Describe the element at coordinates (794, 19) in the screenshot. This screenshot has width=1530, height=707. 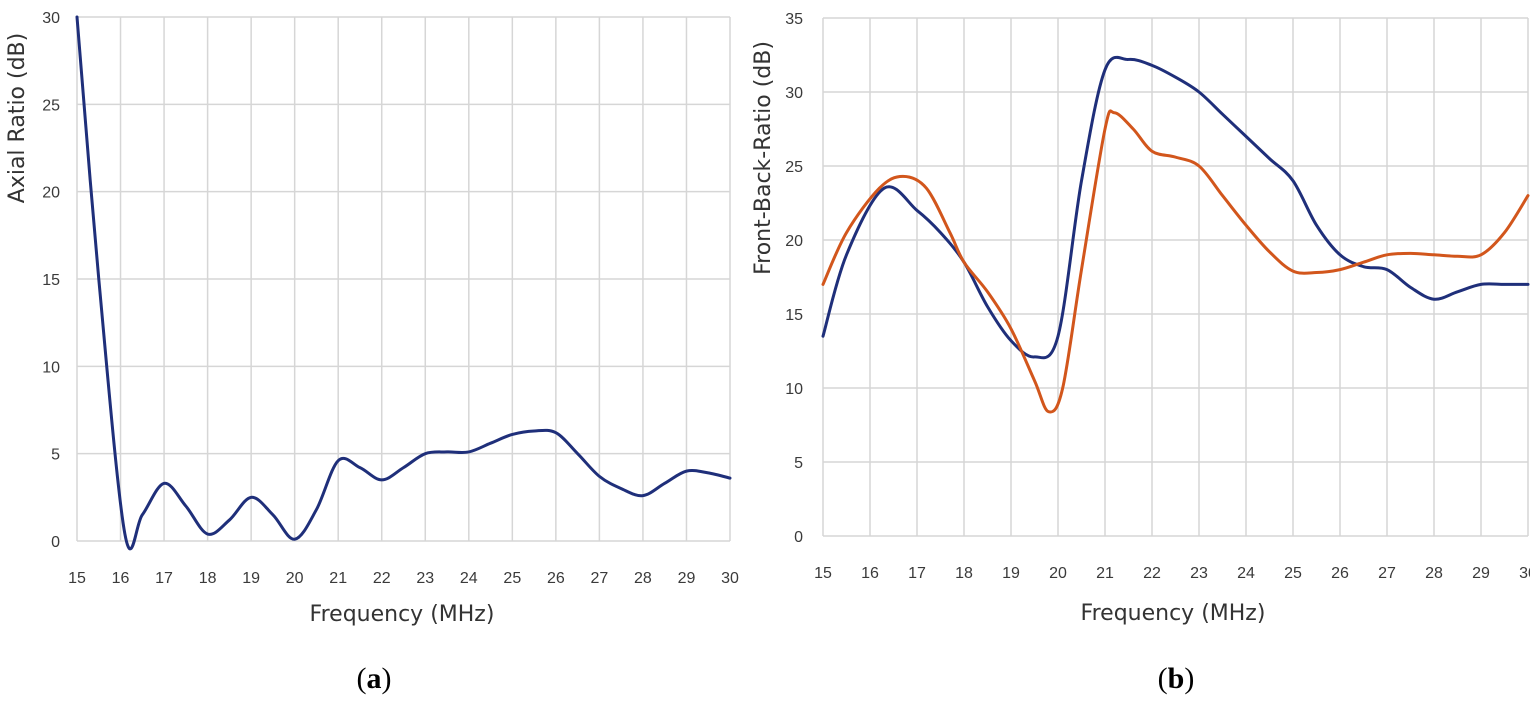
I see `y-tick-label: 35` at that location.